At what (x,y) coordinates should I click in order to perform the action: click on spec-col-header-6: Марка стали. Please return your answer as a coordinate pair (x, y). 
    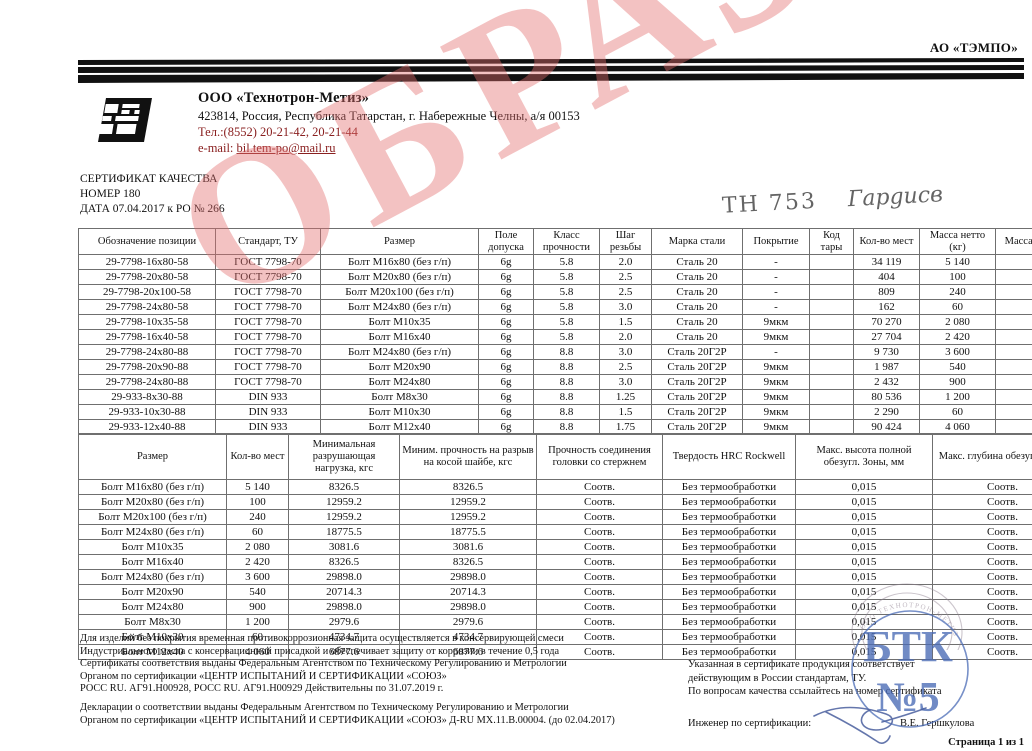
    Looking at the image, I should click on (697, 242).